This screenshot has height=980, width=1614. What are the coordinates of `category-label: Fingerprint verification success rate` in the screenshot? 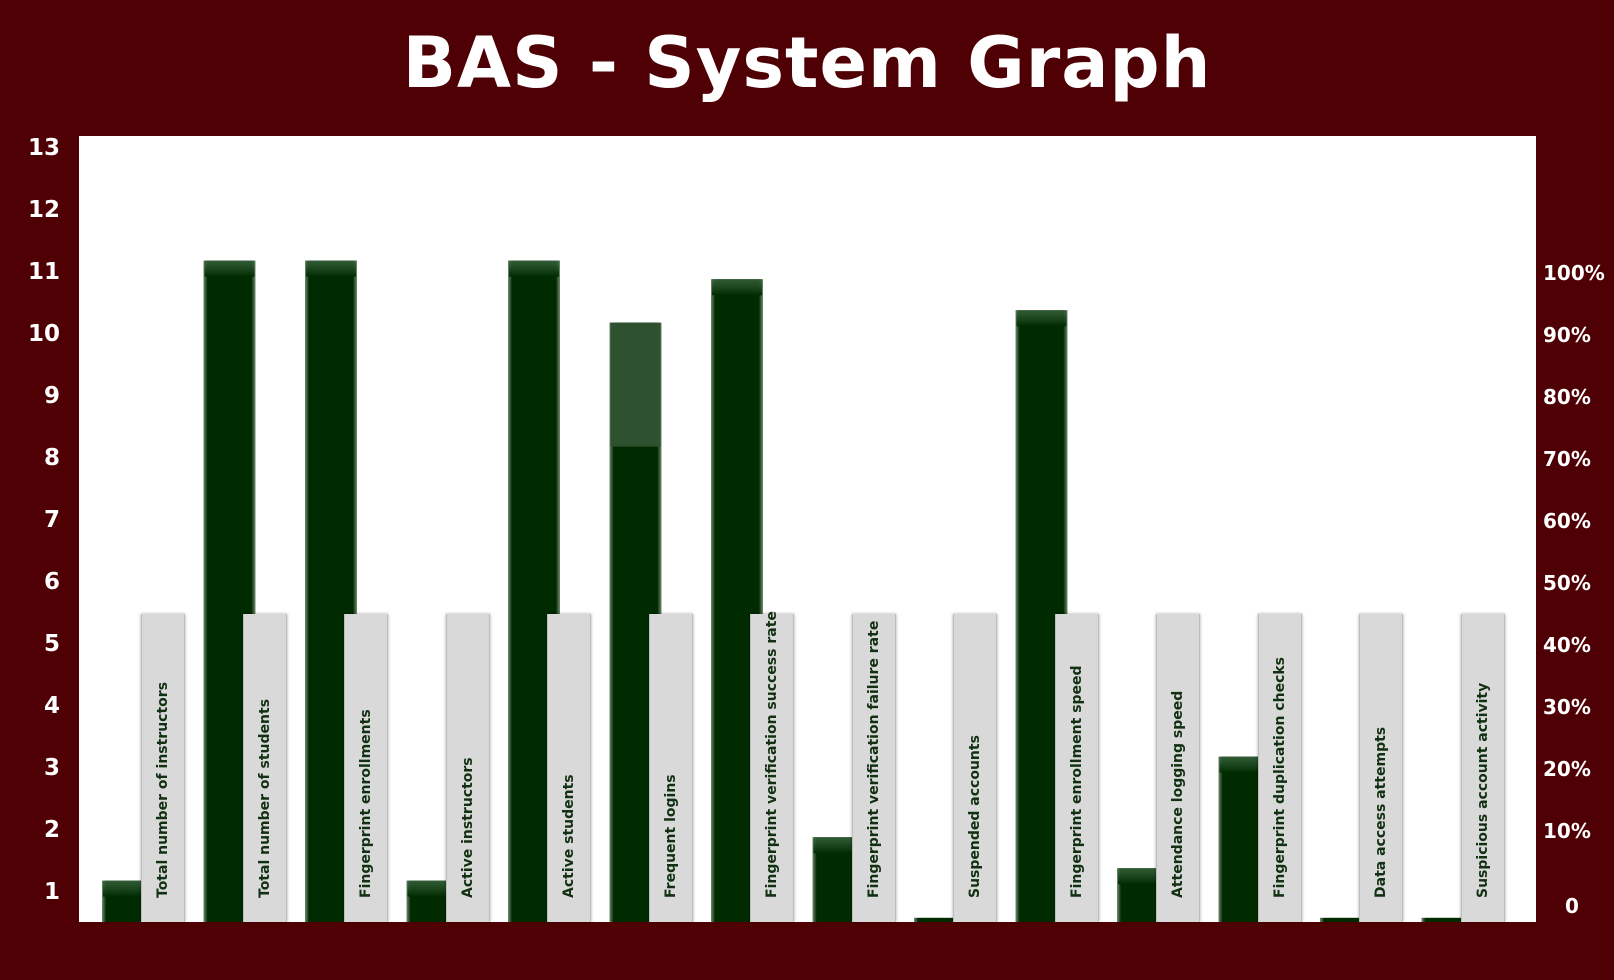 It's located at (772, 766).